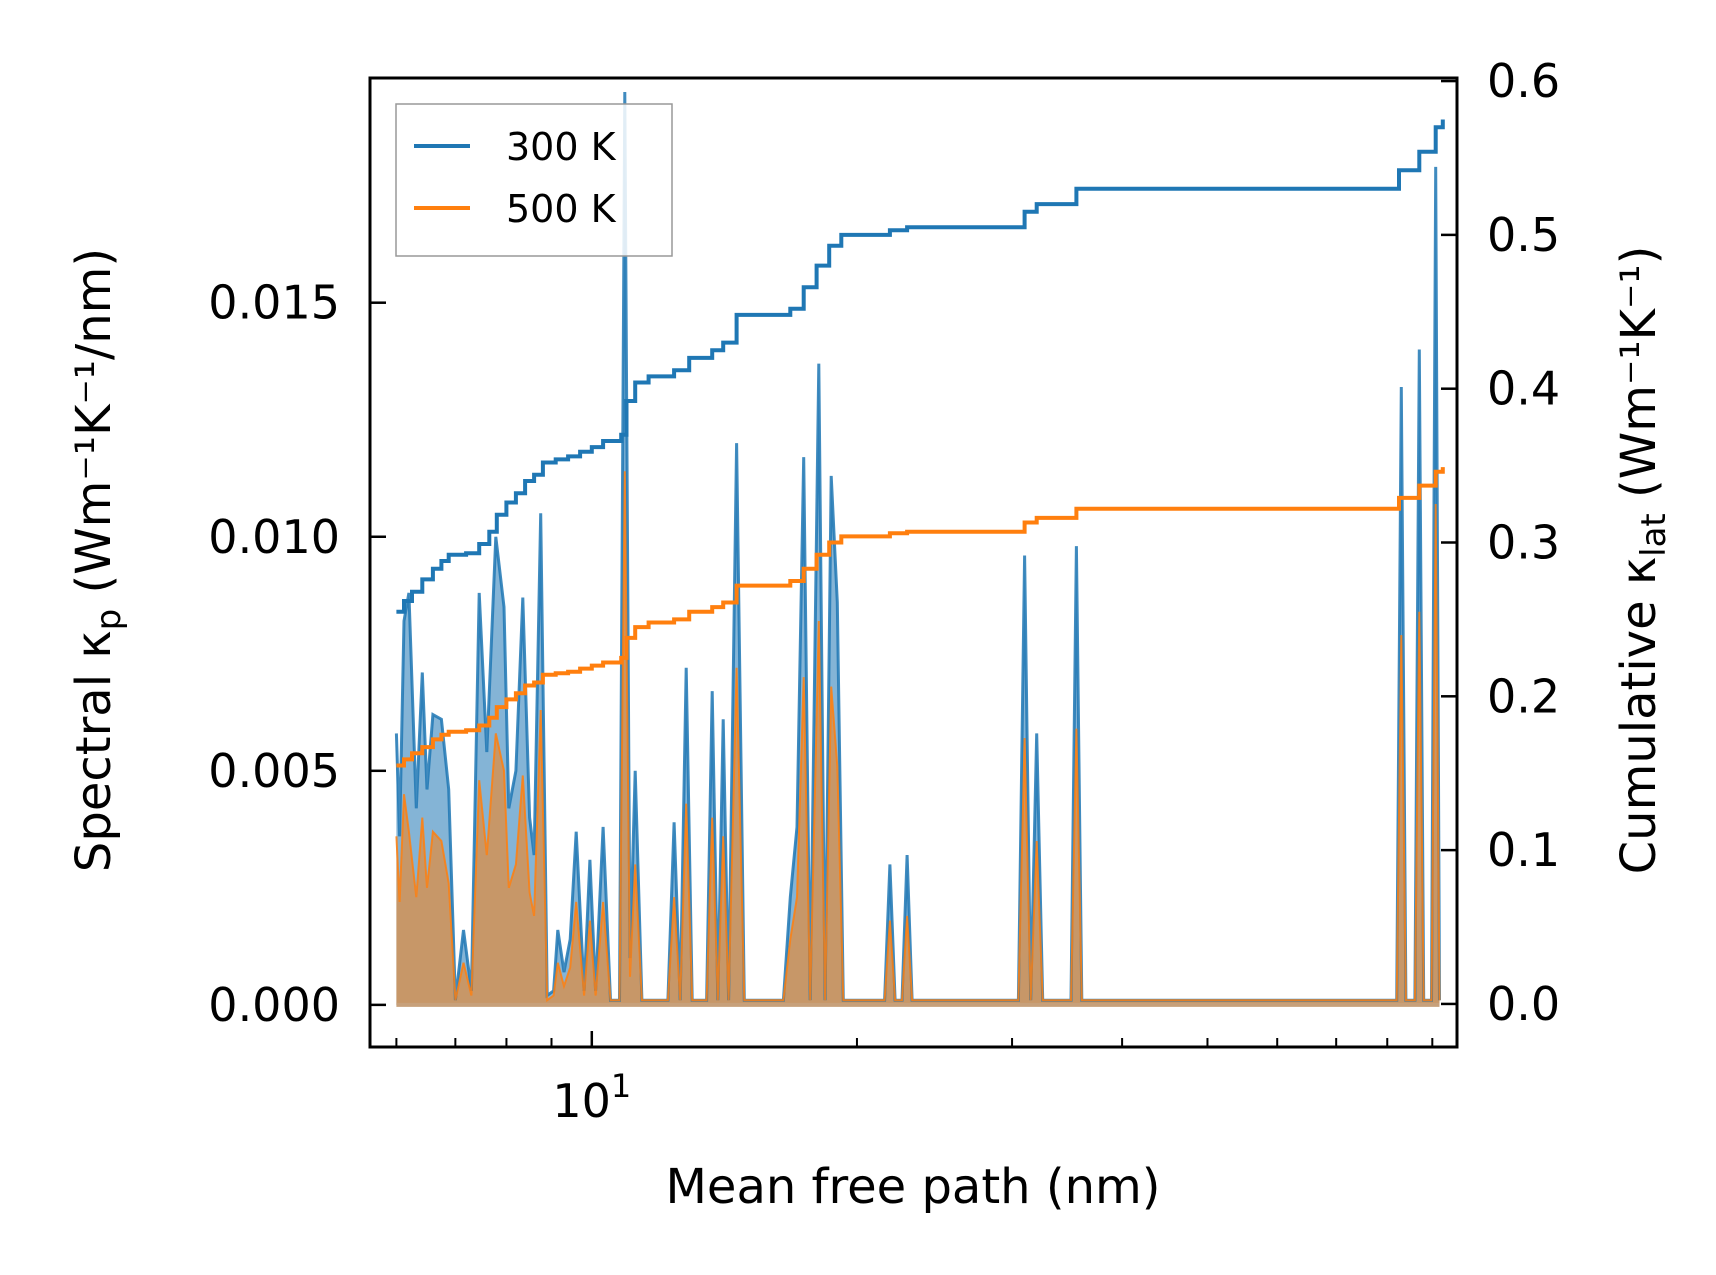 Image resolution: width=1716 pixels, height=1275 pixels. What do you see at coordinates (274, 537) in the screenshot?
I see `left-y-tick-label: 0.010` at bounding box center [274, 537].